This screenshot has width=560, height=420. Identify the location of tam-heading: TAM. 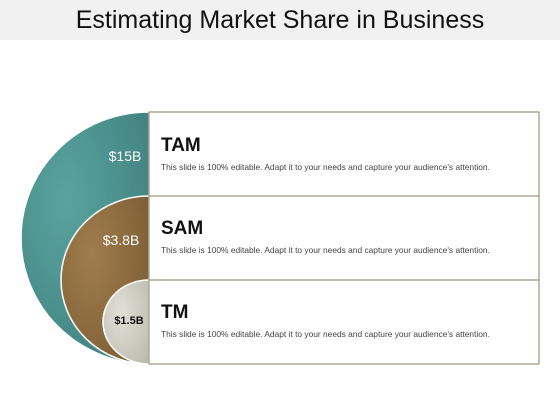
(181, 145).